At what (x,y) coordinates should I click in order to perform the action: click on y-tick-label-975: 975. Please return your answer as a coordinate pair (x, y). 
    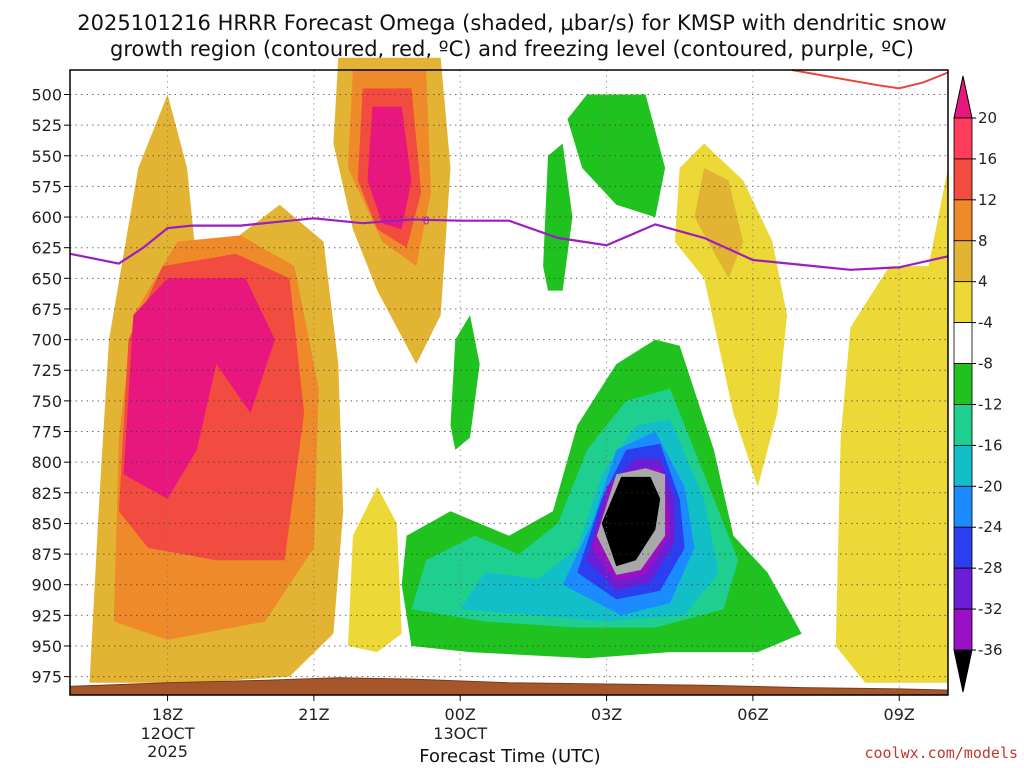
    Looking at the image, I should click on (46, 677).